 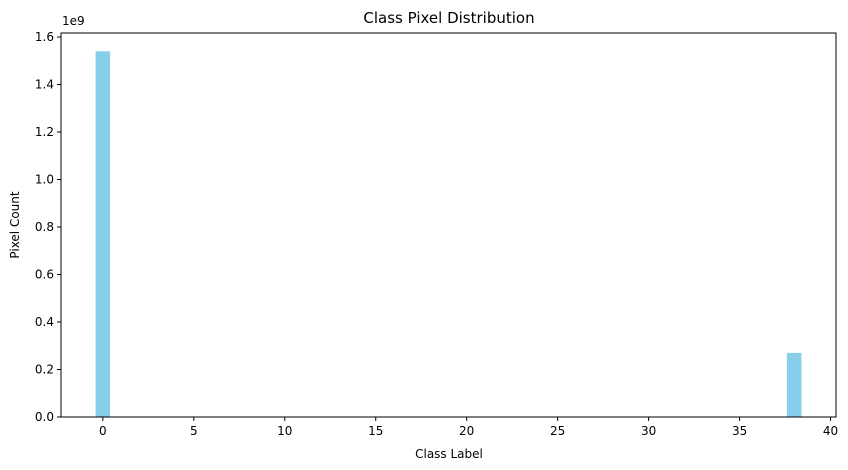 I want to click on x-tick-label: 35, so click(x=739, y=431).